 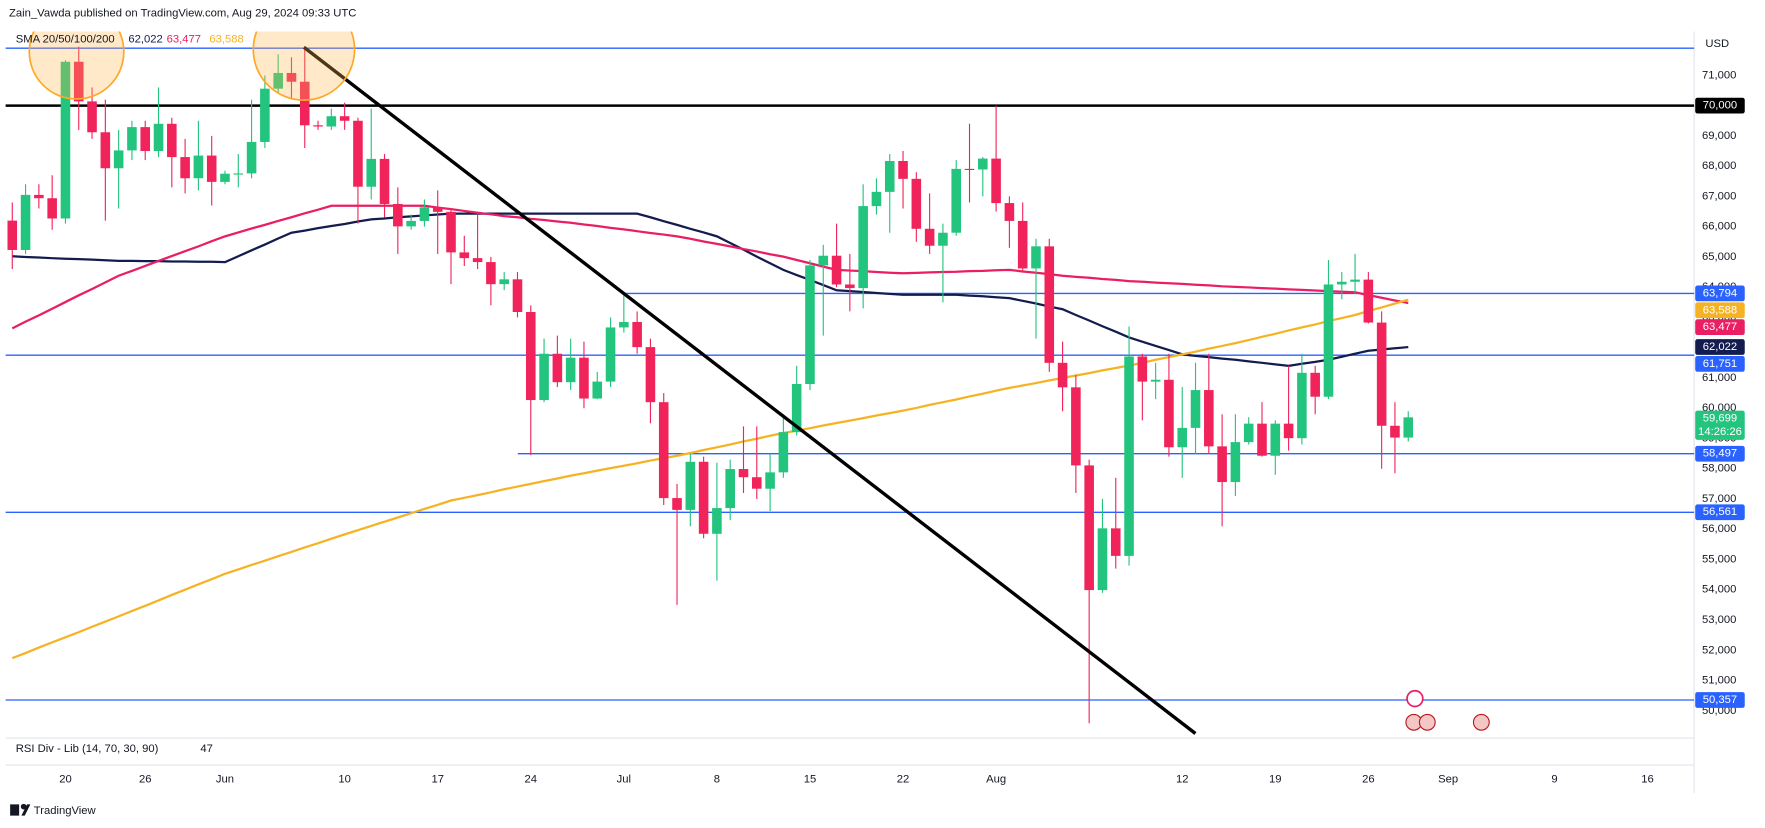 I want to click on brand-logo, so click(x=20, y=809).